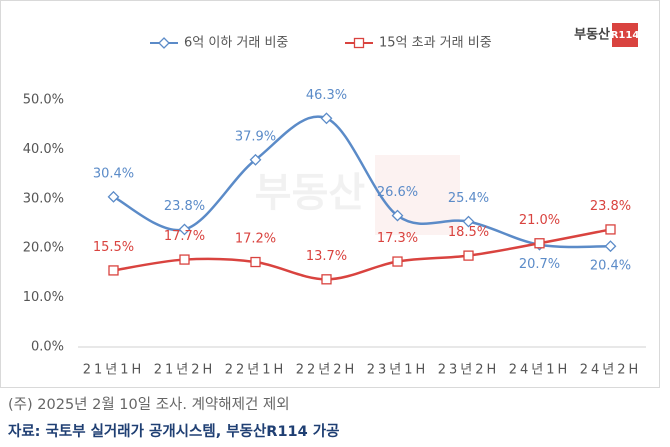 The image size is (670, 447). What do you see at coordinates (326, 256) in the screenshot?
I see `data-label: 13.7%` at bounding box center [326, 256].